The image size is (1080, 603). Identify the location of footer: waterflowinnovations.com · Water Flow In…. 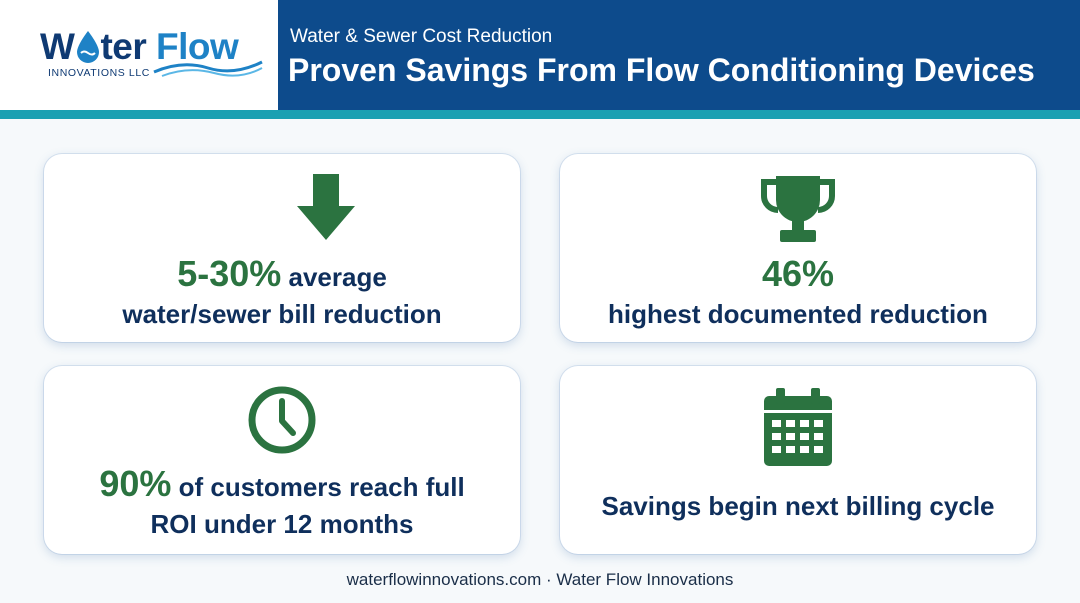
(540, 579).